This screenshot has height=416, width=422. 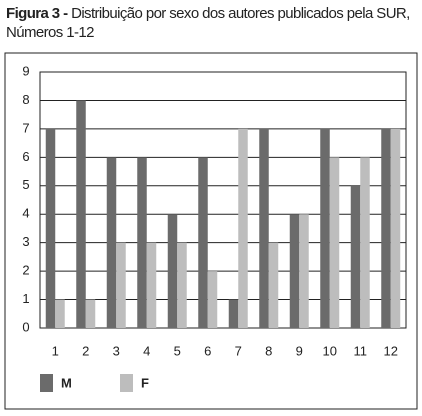 I want to click on x-tick-label: 7, so click(x=238, y=350).